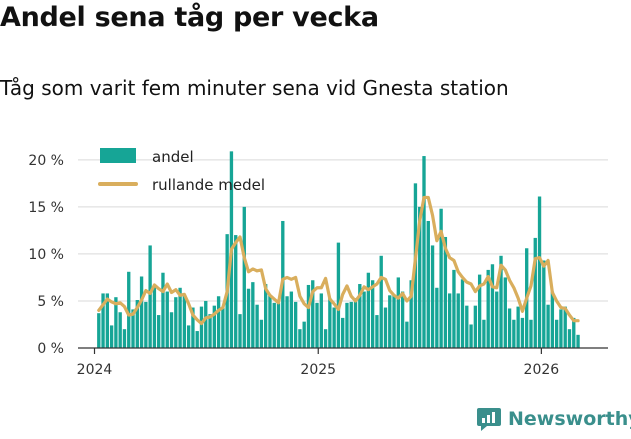 The width and height of the screenshot is (631, 439). I want to click on brand-logo: Newsworthy, so click(553, 419).